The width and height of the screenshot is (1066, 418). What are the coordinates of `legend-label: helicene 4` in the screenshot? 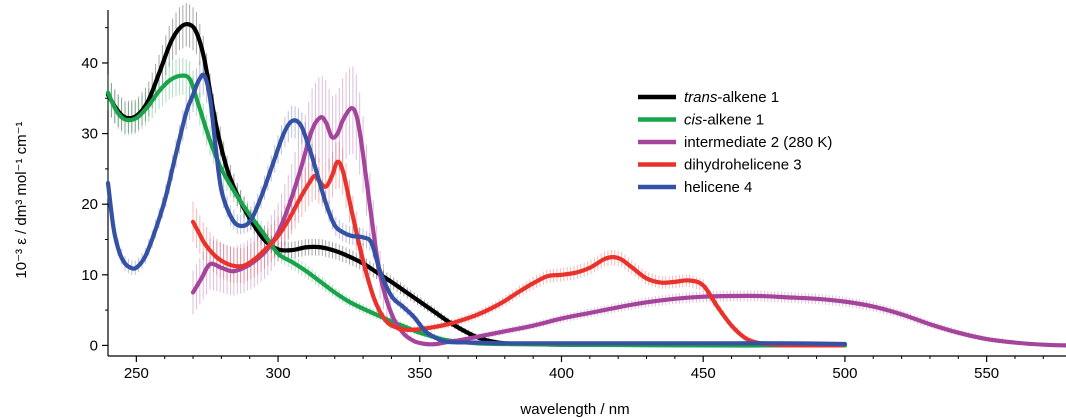 It's located at (718, 187).